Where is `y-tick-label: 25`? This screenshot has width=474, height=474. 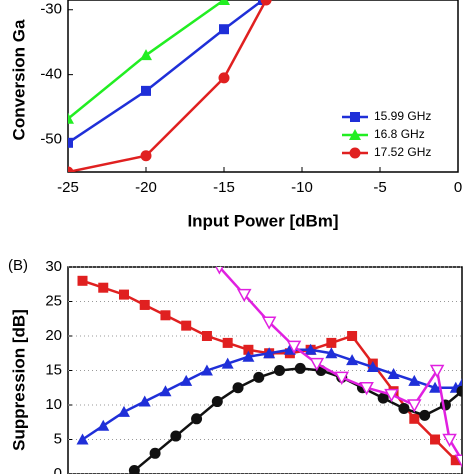 y-tick-label: 25 is located at coordinates (53, 300).